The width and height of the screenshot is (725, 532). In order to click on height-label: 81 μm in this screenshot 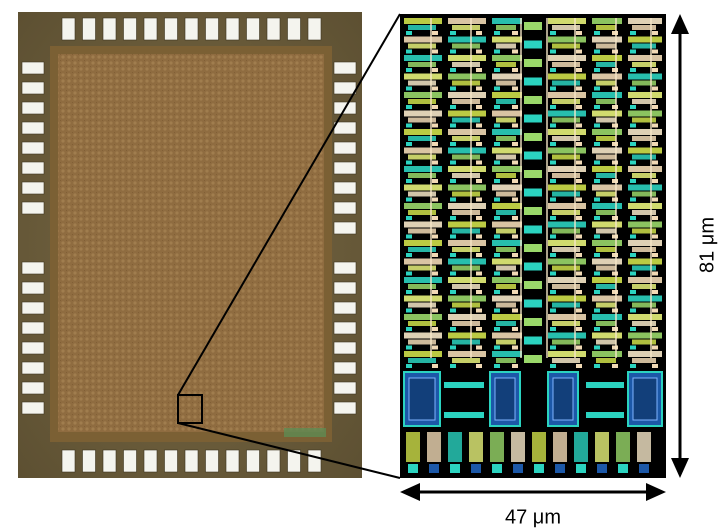, I will do `click(707, 245)`.